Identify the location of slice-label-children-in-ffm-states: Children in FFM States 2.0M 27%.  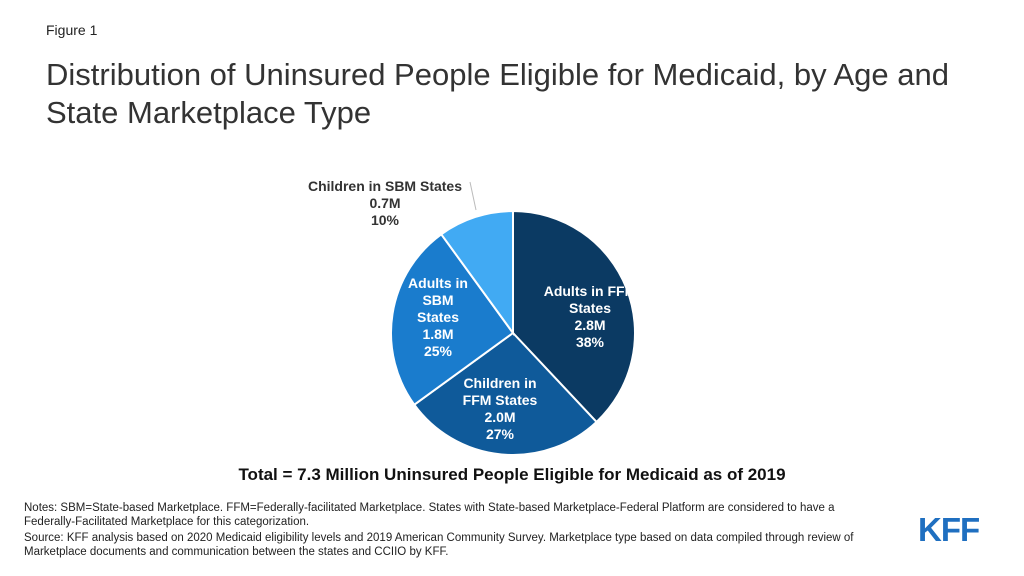
(500, 408).